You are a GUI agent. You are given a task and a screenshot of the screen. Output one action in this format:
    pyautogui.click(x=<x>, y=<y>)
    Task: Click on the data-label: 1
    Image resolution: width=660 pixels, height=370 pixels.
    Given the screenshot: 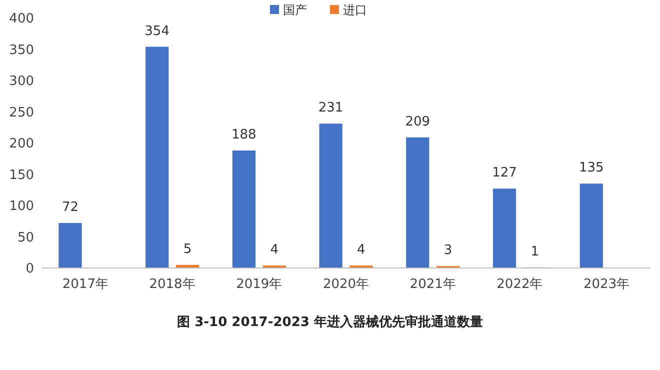 What is the action you would take?
    pyautogui.click(x=535, y=252)
    